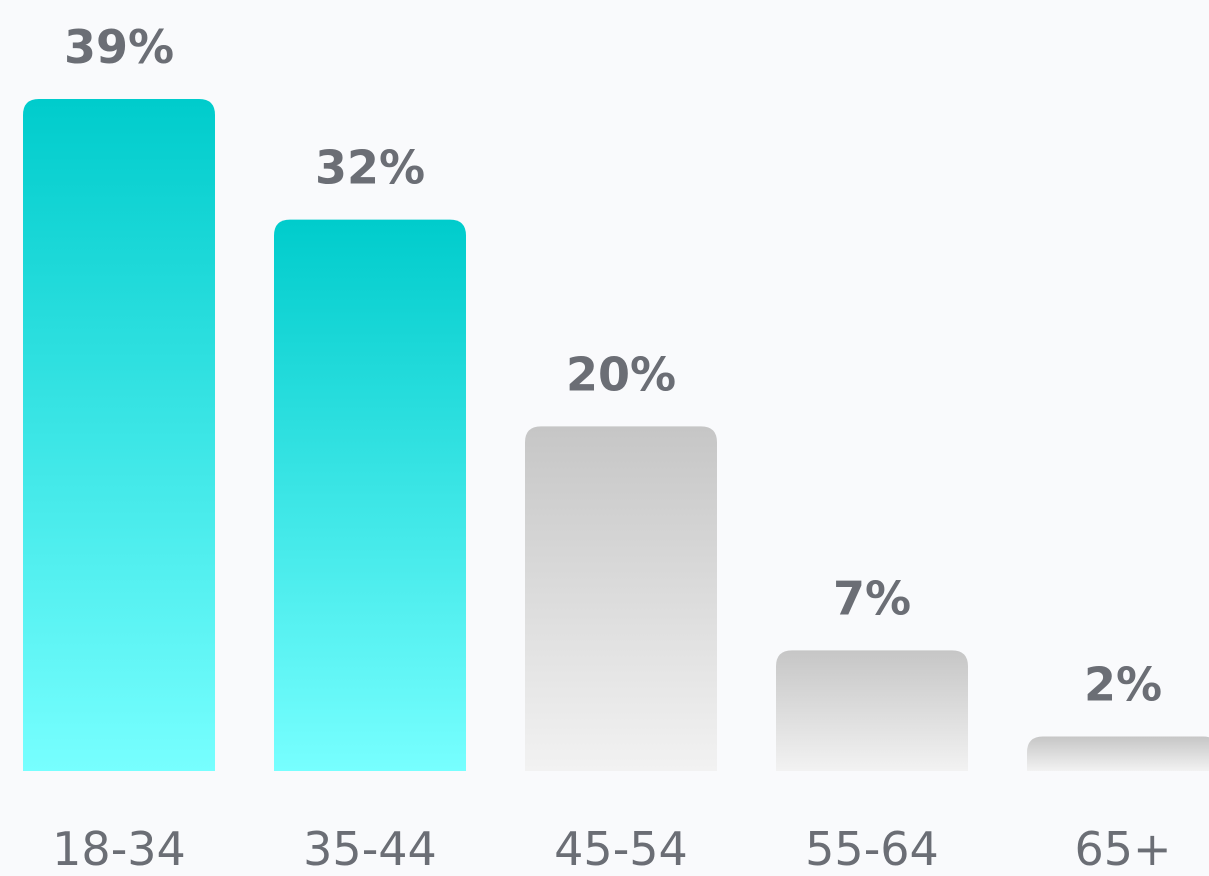  What do you see at coordinates (119, 47) in the screenshot?
I see `value-label-18-34: 39%` at bounding box center [119, 47].